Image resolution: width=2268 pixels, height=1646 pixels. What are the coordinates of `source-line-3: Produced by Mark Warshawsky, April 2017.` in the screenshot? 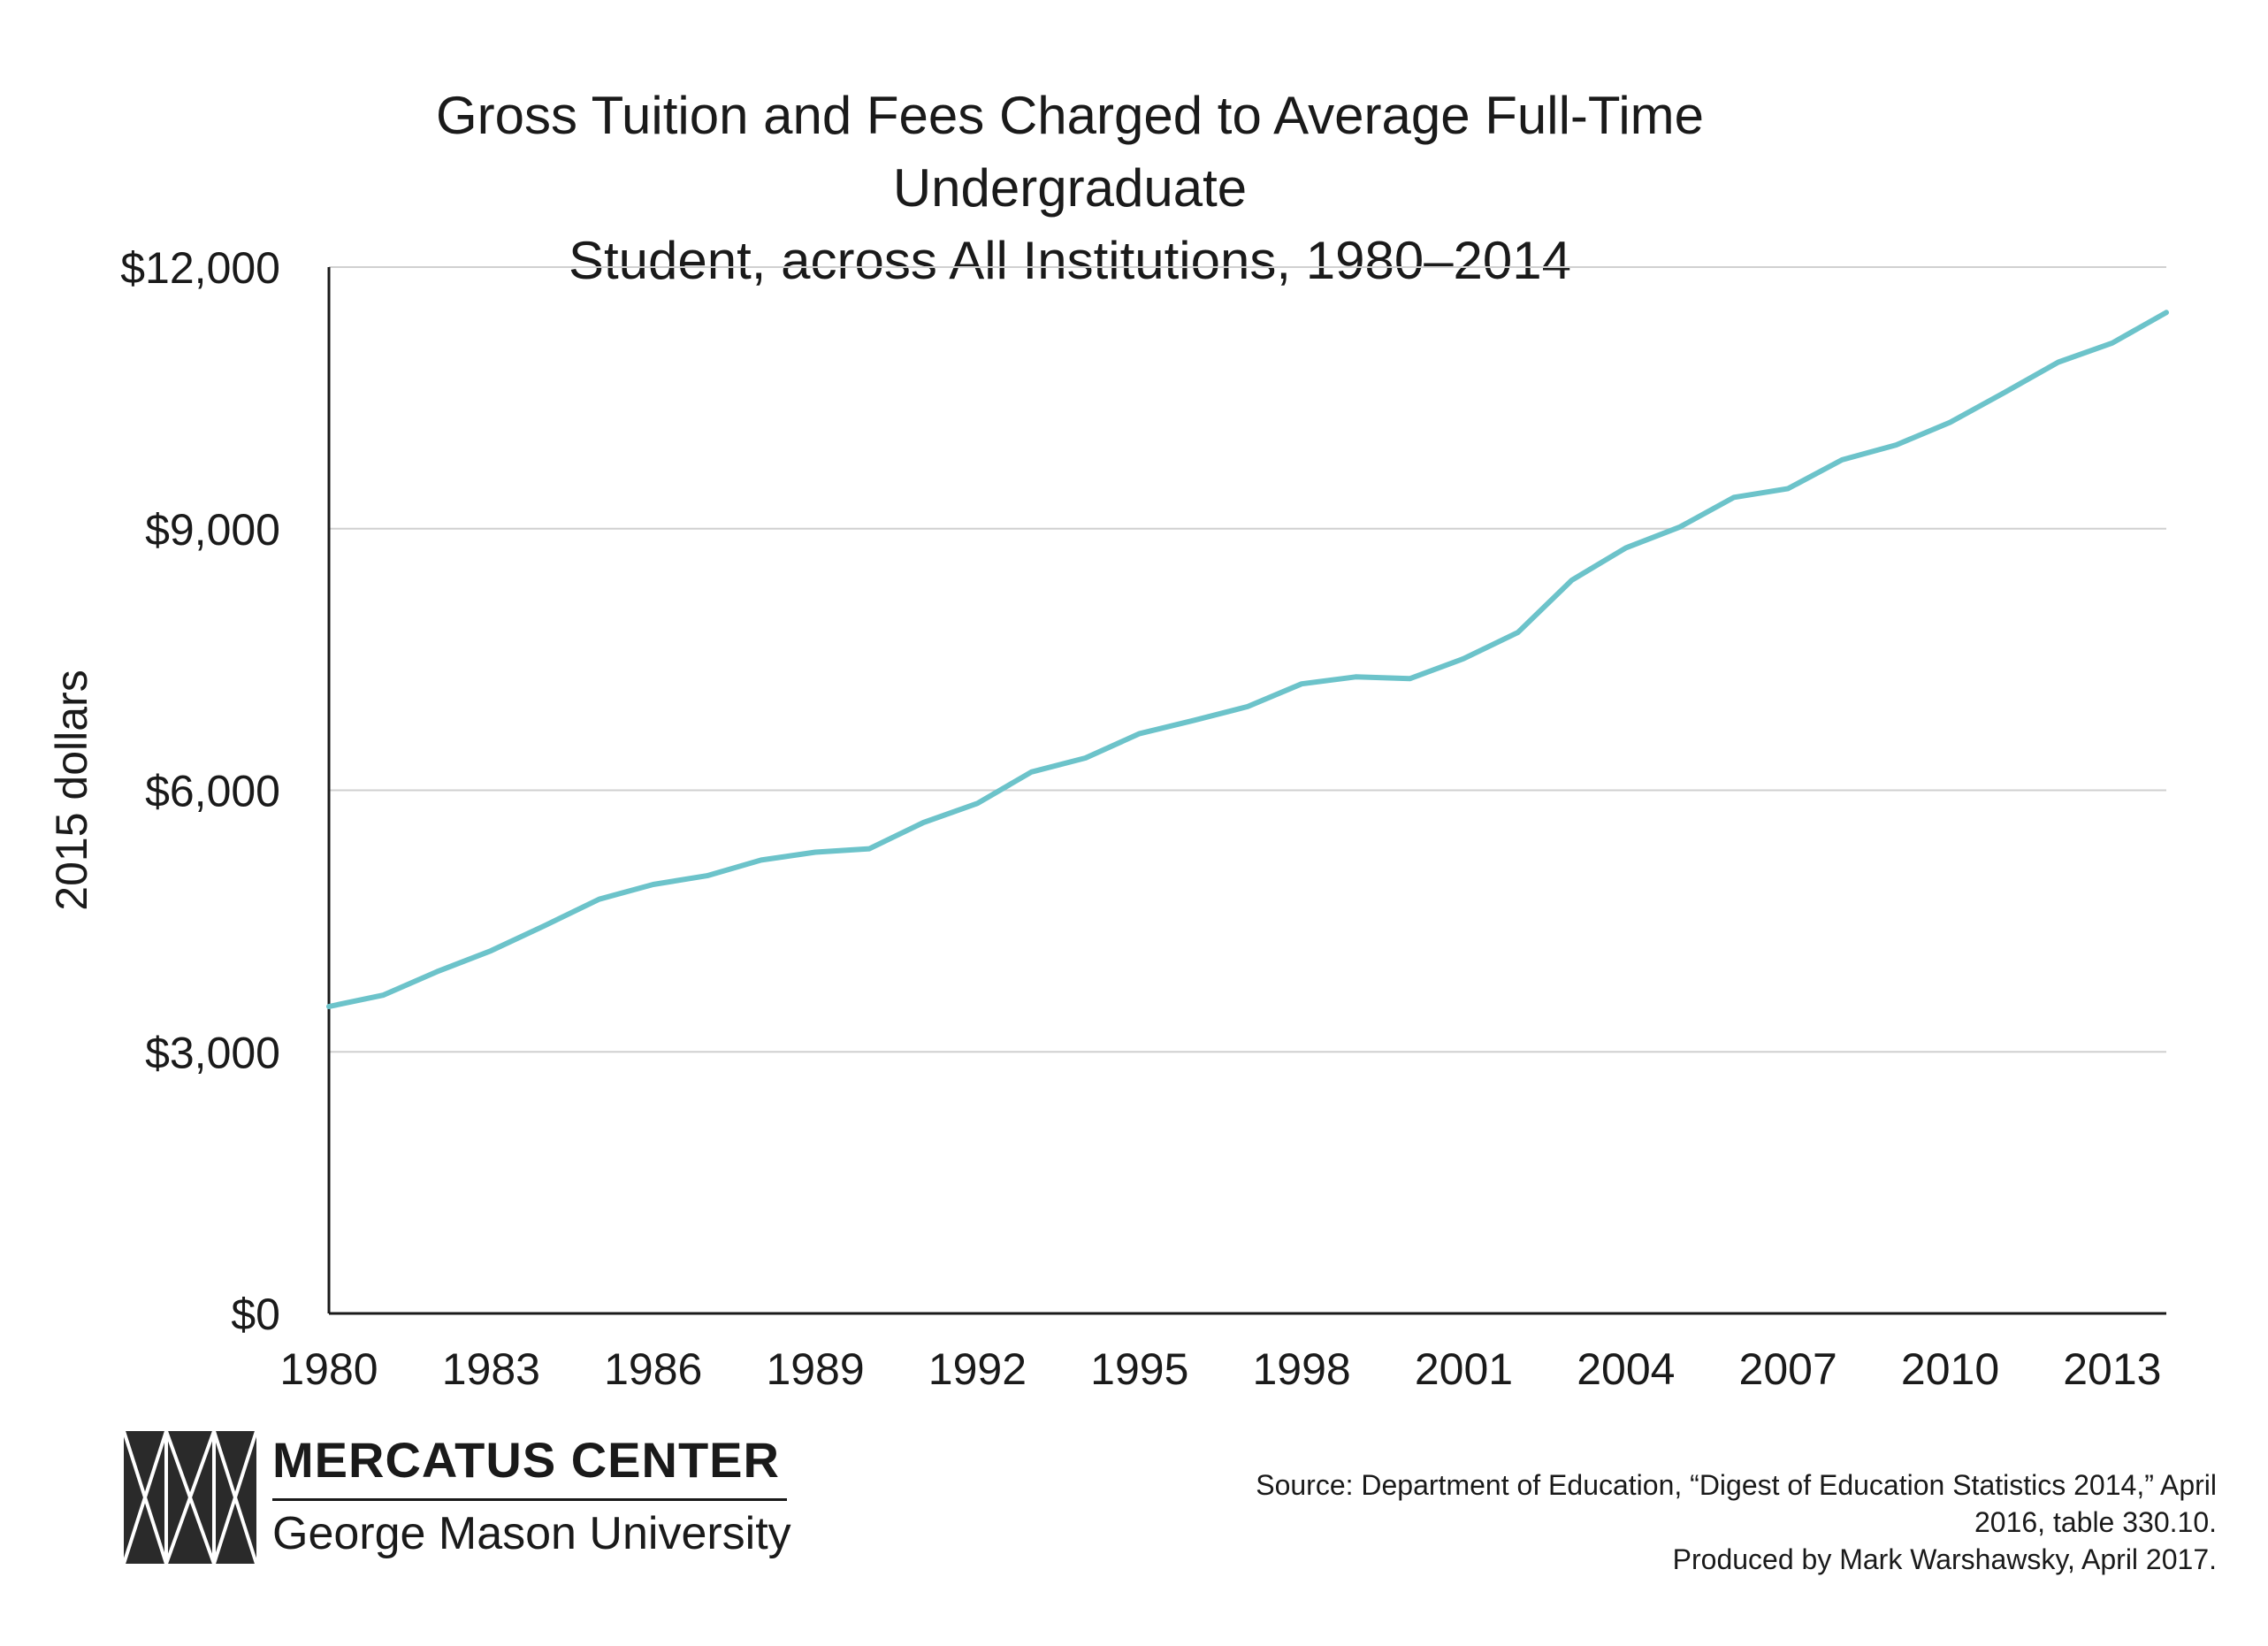 It's located at (1944, 1559).